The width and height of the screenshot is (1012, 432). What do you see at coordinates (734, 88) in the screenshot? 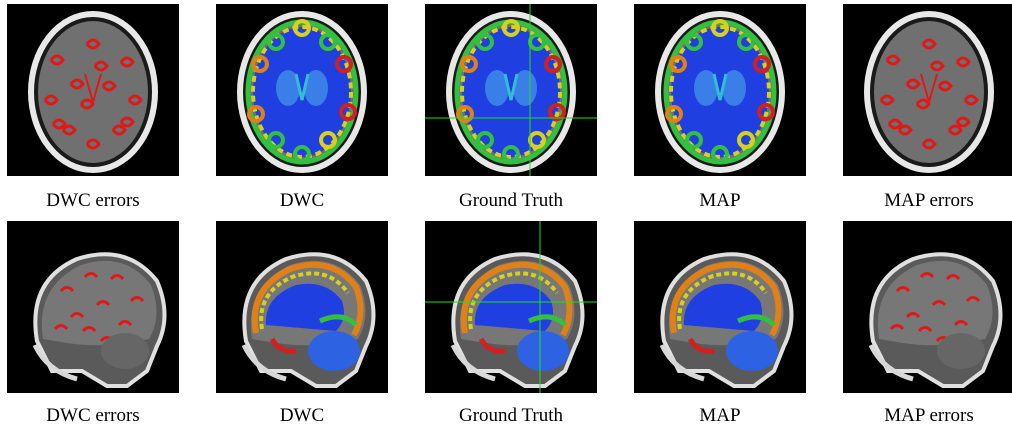
I see `deep-gray-right` at bounding box center [734, 88].